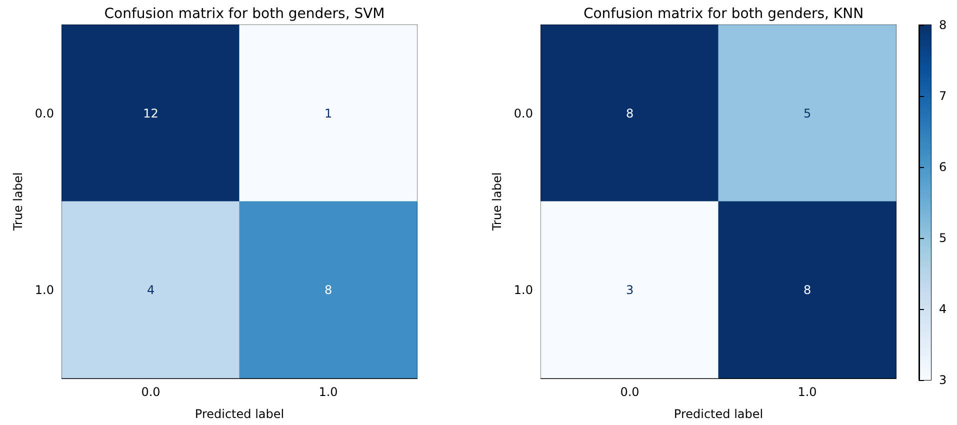 Image resolution: width=957 pixels, height=425 pixels. Describe the element at coordinates (942, 309) in the screenshot. I see `color-bar-label: 4` at that location.